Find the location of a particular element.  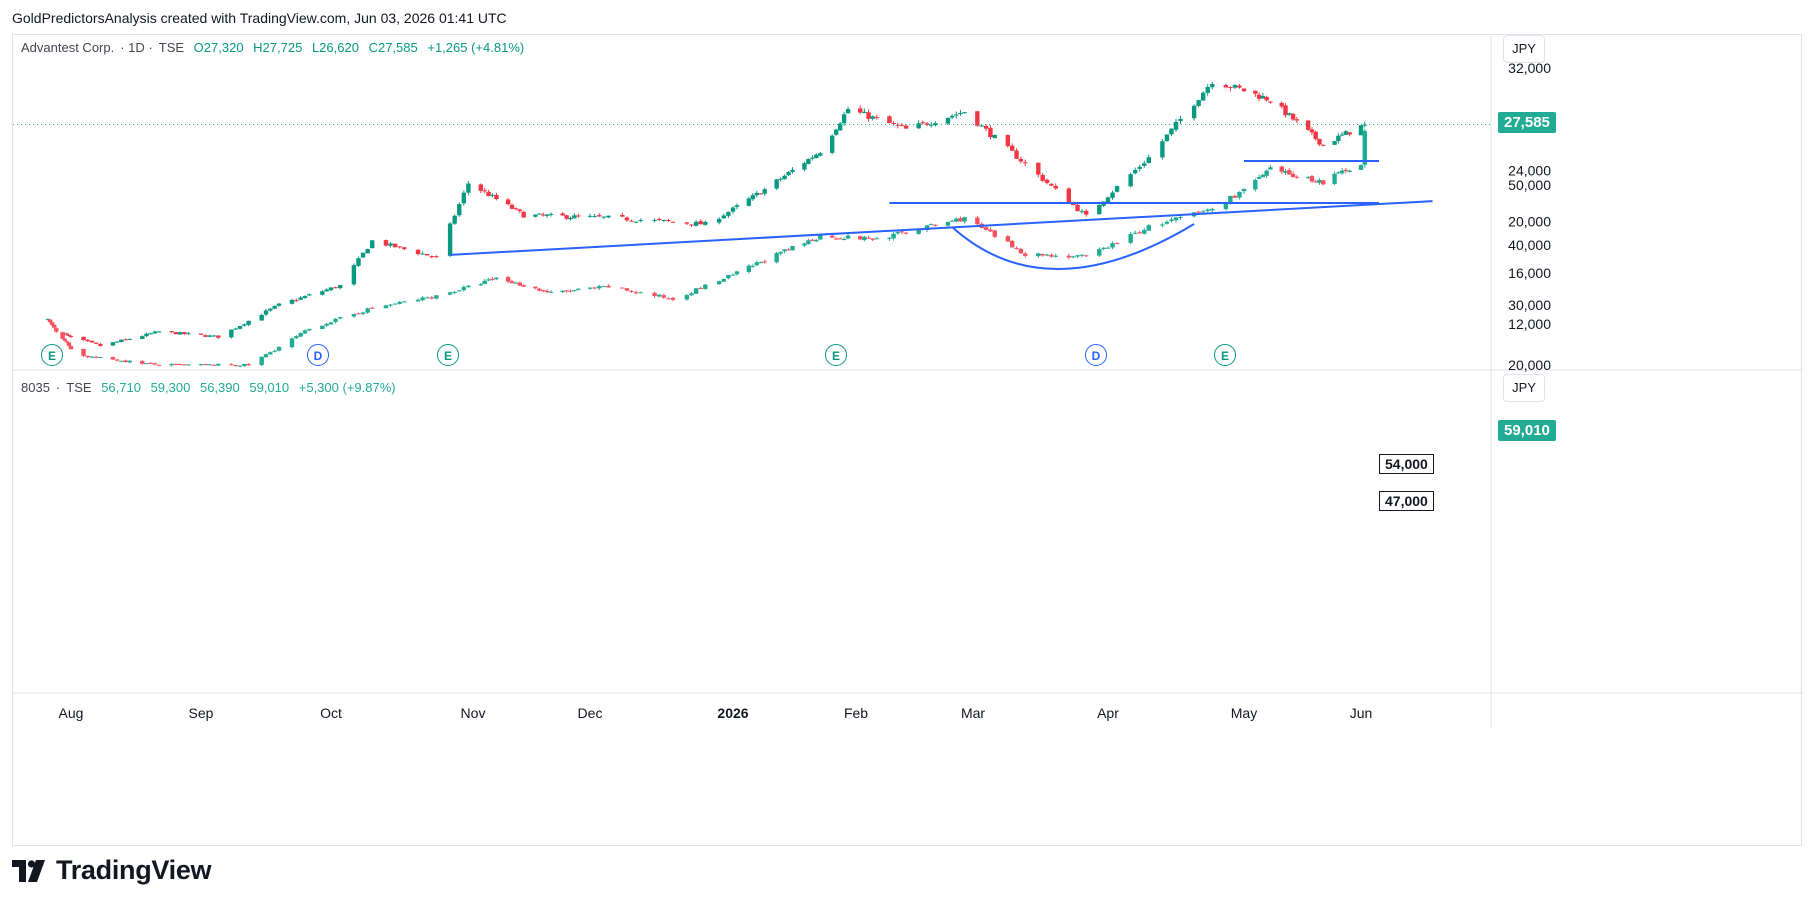

level-label-47000: 47,000 is located at coordinates (1406, 501).